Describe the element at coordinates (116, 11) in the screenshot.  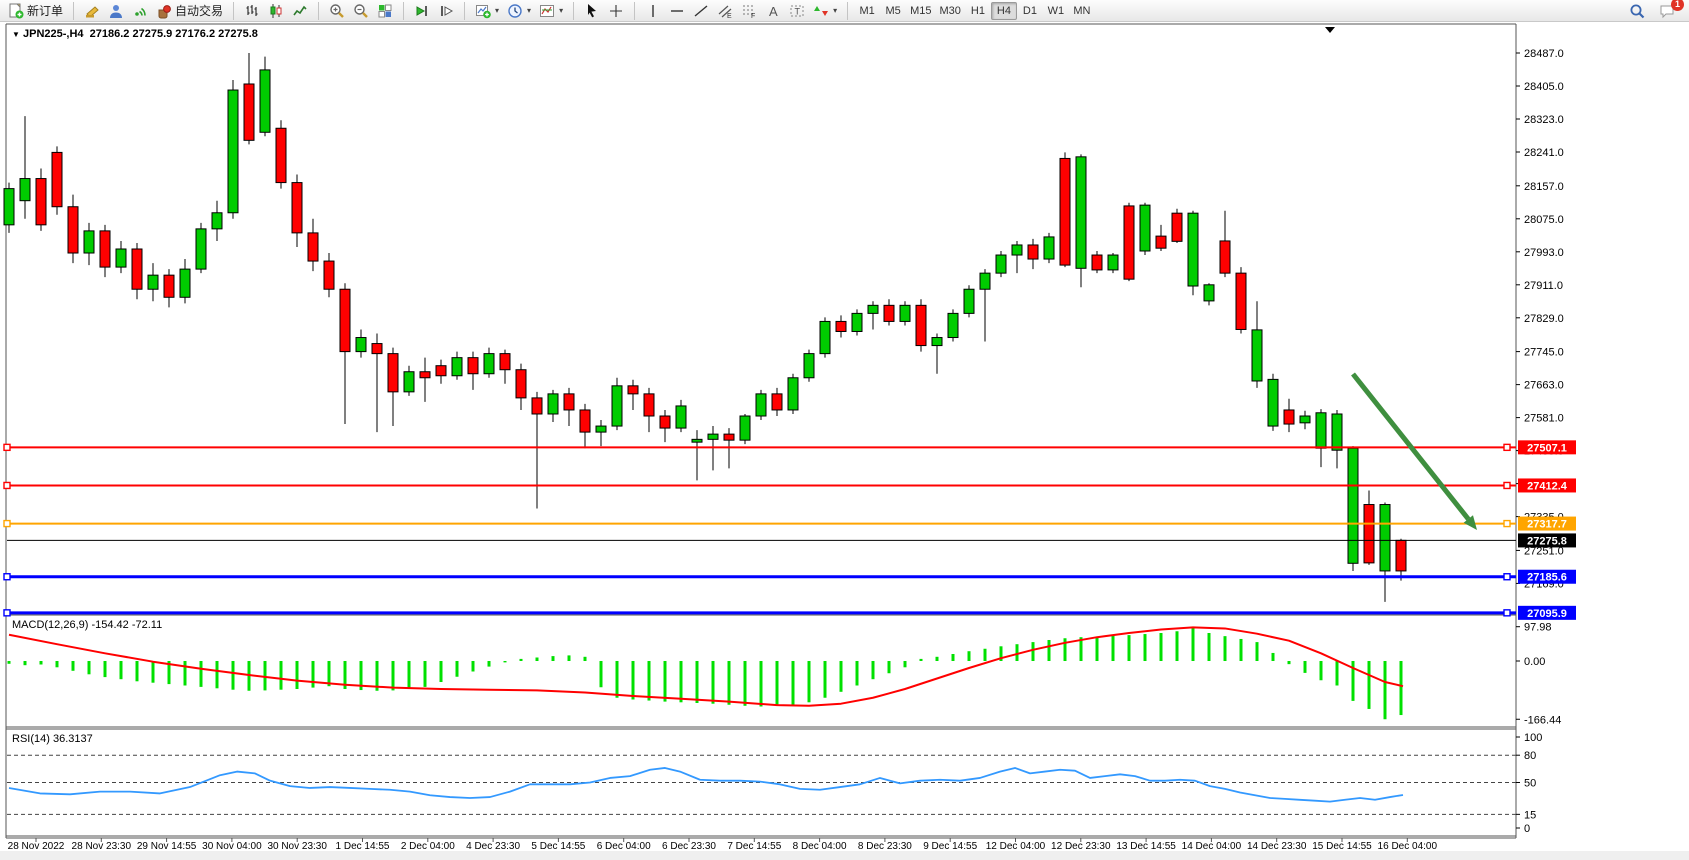
I see `profile-button` at that location.